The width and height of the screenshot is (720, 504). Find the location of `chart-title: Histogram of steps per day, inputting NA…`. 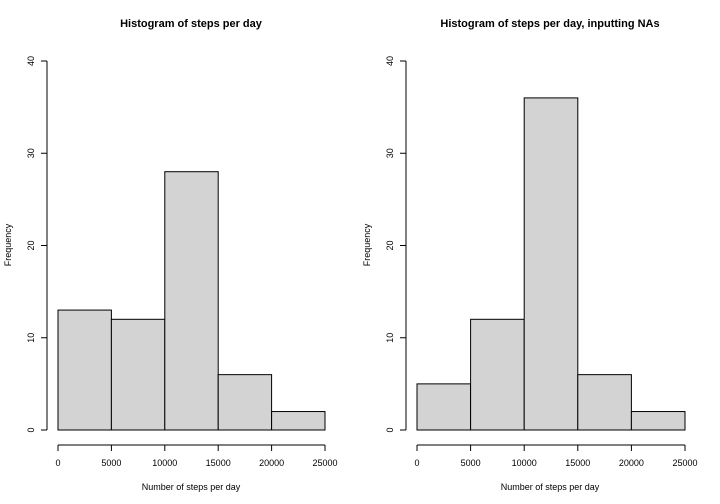

chart-title: Histogram of steps per day, inputting NA… is located at coordinates (549, 24).